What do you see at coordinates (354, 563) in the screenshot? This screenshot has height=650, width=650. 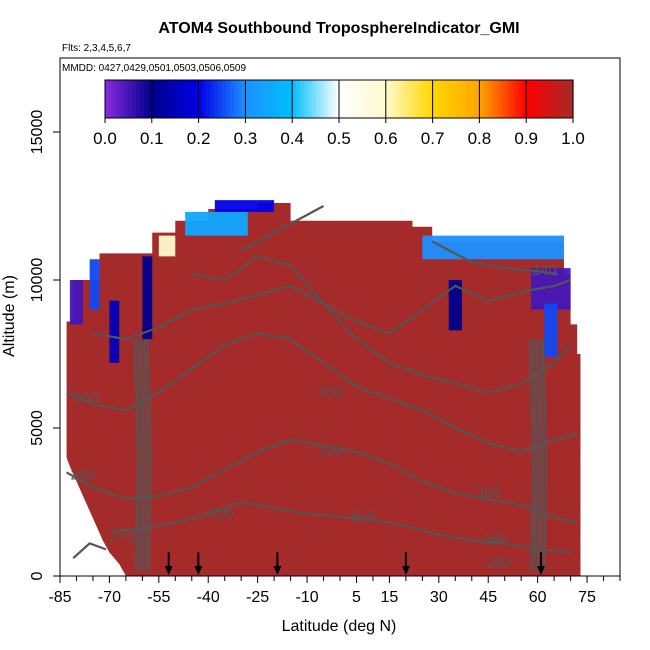 I see `sonde-arrows` at bounding box center [354, 563].